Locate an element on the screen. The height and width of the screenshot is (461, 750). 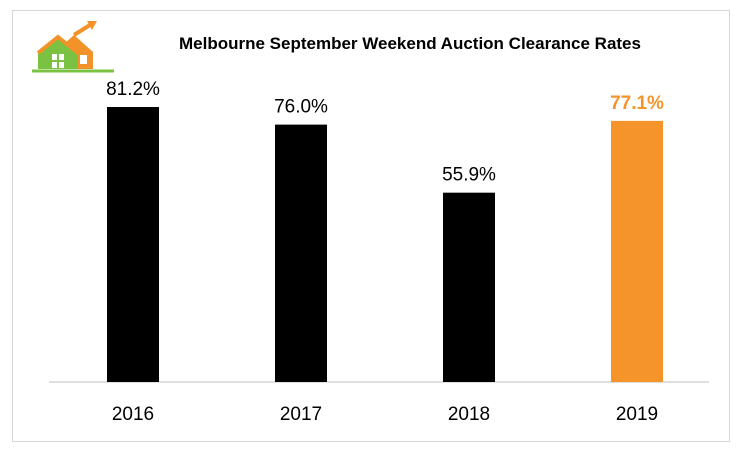
x-tick-label-2018: 2018 is located at coordinates (469, 414).